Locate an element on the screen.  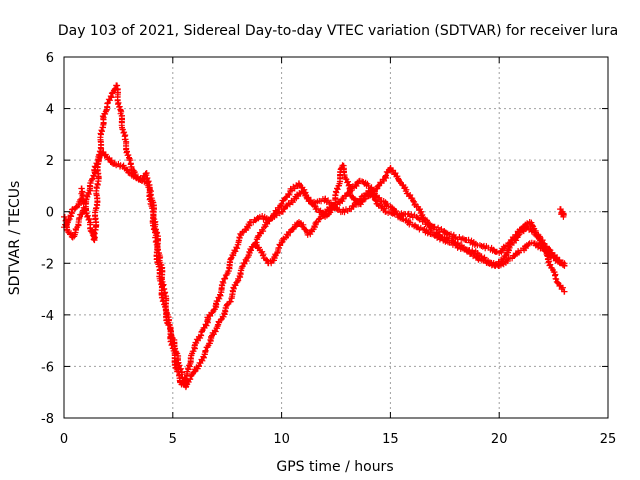
x-axis-title: GPS time / hours is located at coordinates (334, 467).